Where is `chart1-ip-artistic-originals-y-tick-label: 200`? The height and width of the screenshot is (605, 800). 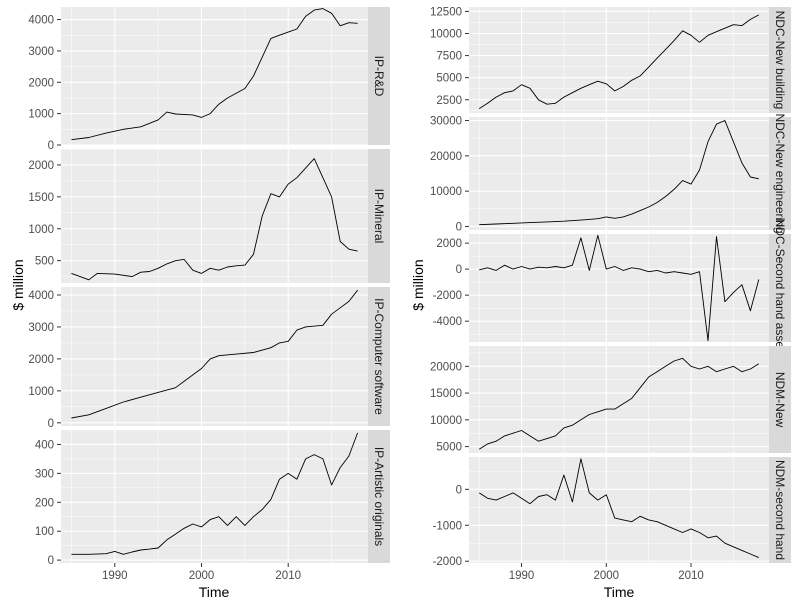
chart1-ip-artistic-originals-y-tick-label: 200 is located at coordinates (44, 503).